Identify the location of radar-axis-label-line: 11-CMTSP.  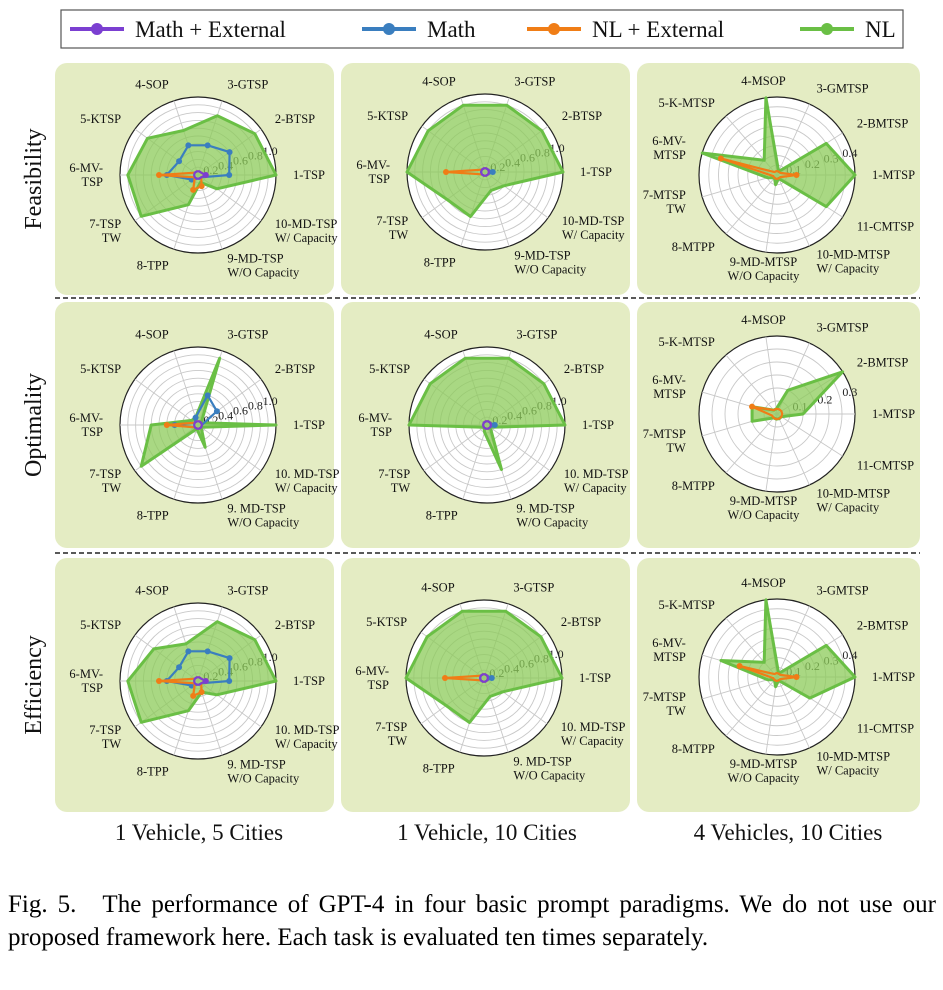
(885, 465).